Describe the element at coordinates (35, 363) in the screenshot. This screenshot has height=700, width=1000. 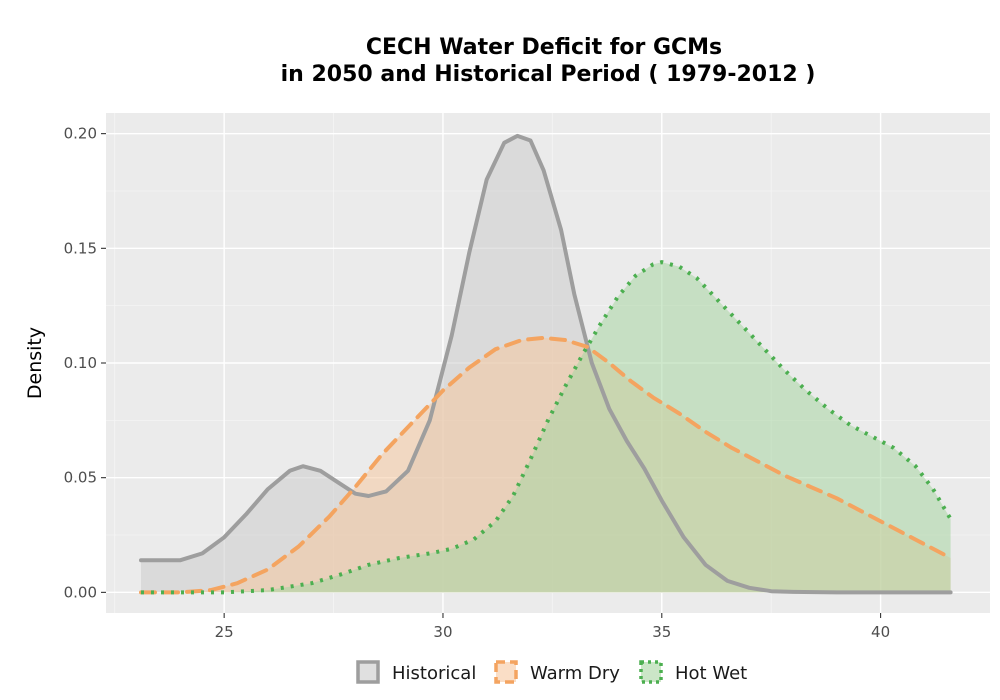
I see `y-axis-label: Density` at that location.